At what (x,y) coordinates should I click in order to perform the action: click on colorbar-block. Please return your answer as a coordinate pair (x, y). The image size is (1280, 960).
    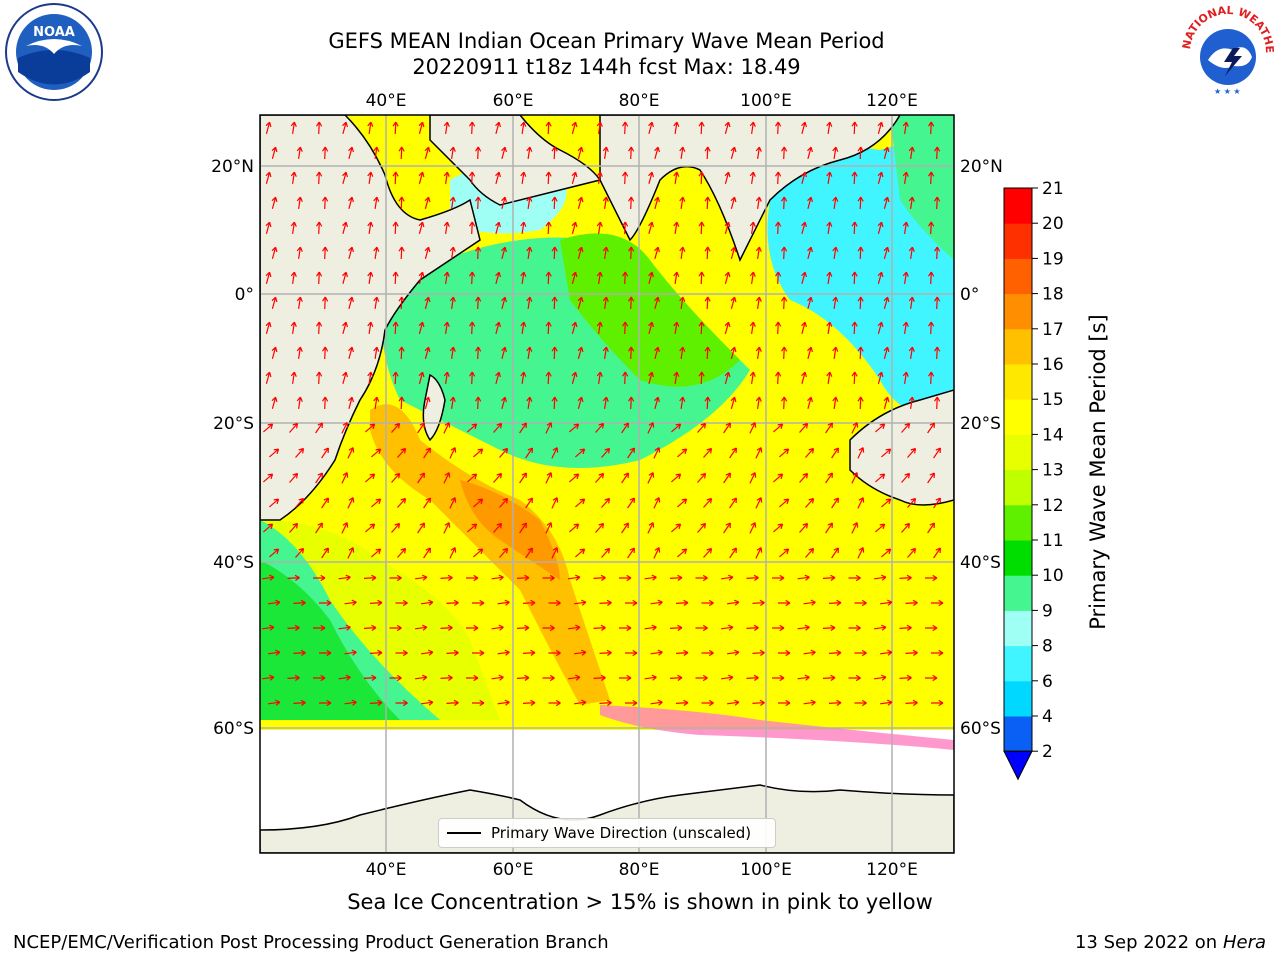
    Looking at the image, I should click on (1018, 417).